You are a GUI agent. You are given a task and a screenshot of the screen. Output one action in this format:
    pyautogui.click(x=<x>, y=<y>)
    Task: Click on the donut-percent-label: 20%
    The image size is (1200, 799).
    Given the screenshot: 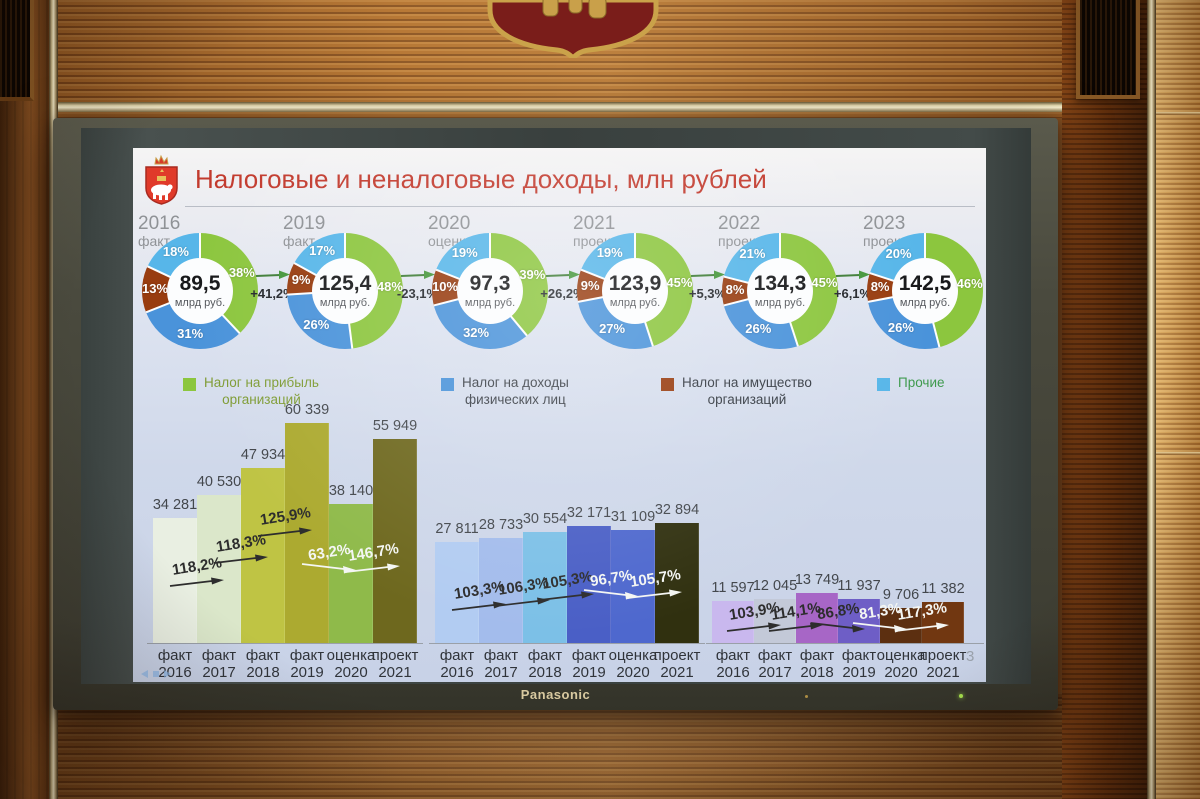 What is the action you would take?
    pyautogui.click(x=898, y=253)
    